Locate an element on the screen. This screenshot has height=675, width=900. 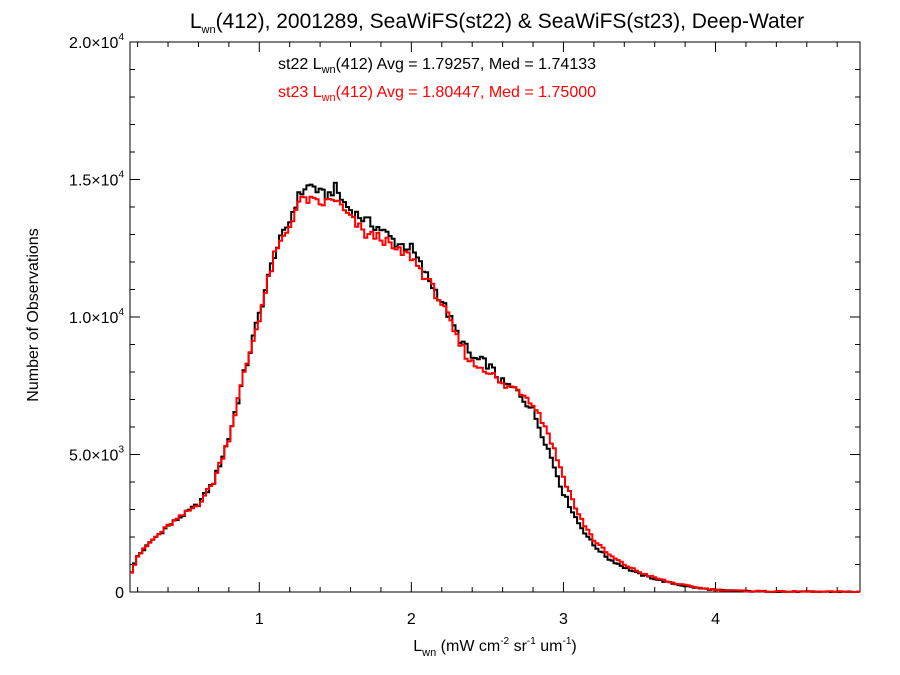
y-tick-label: 1.0×10⁴ is located at coordinates (96, 317).